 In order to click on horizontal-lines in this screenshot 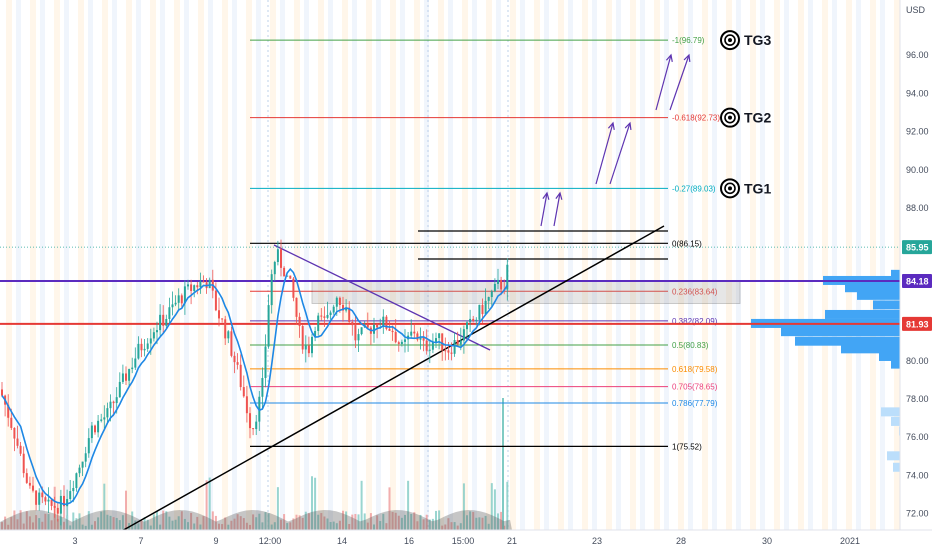, I will do `click(450, 285)`.